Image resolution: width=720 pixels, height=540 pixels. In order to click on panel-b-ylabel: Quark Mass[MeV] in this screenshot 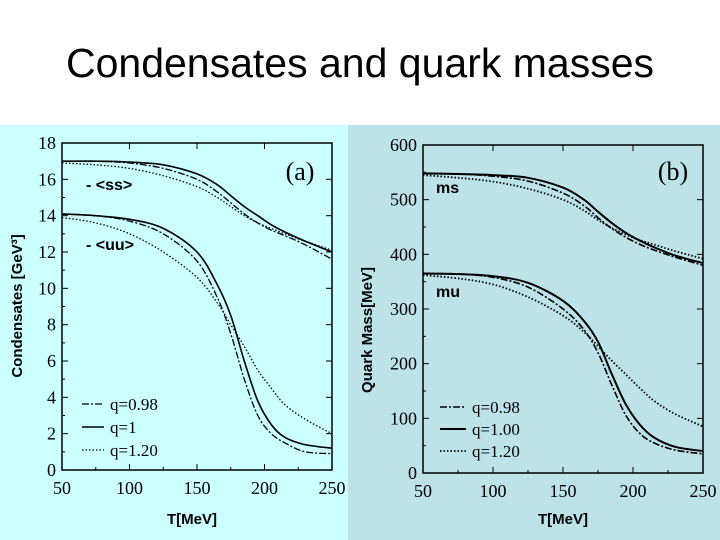, I will do `click(367, 330)`.